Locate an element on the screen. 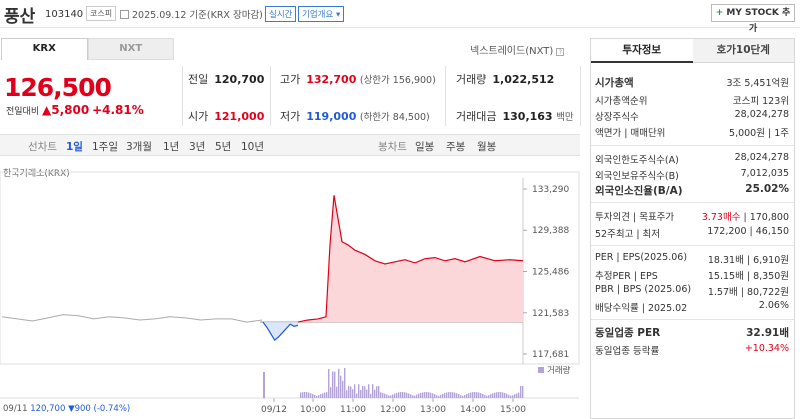  y-tick-label: 129,388 is located at coordinates (550, 231).